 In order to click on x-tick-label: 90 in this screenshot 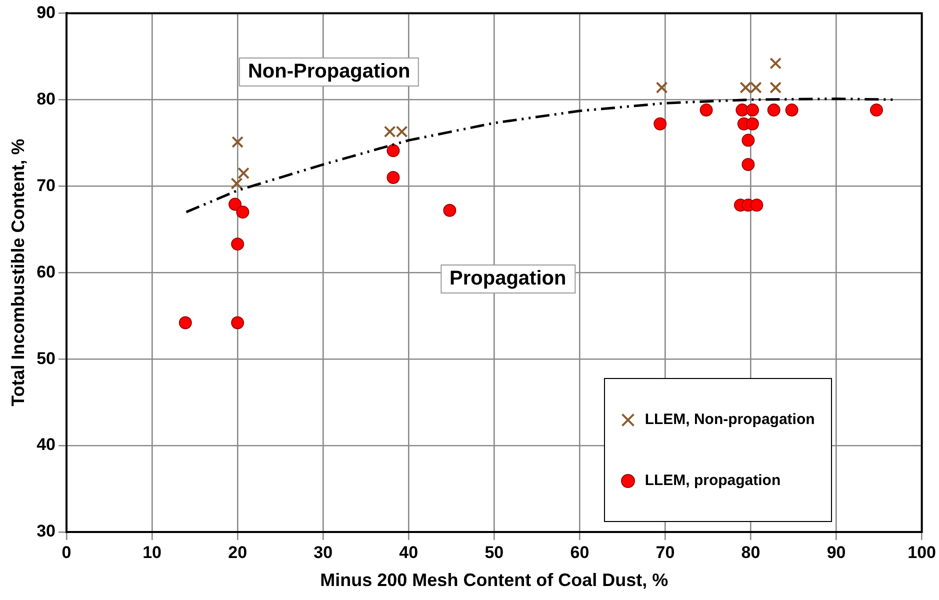, I will do `click(836, 552)`.